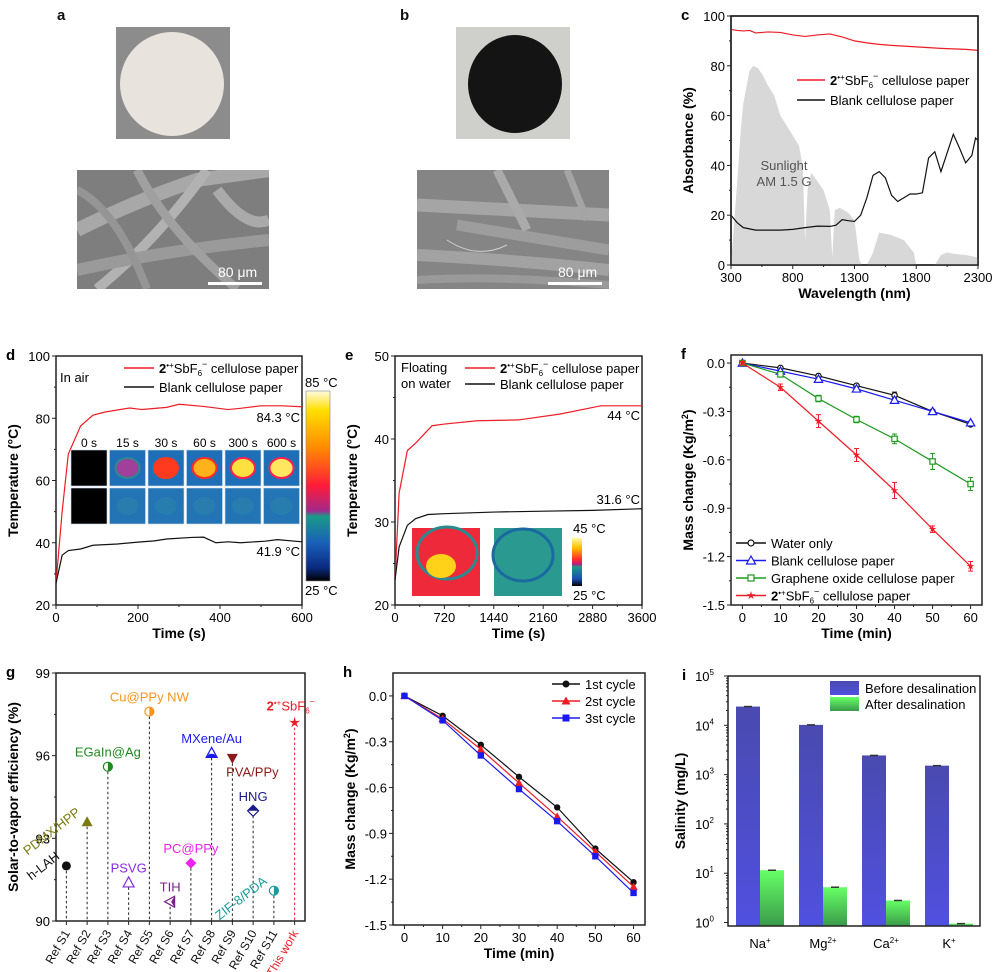 The height and width of the screenshot is (972, 994). I want to click on sunlight-spectrum-area, so click(854, 165).